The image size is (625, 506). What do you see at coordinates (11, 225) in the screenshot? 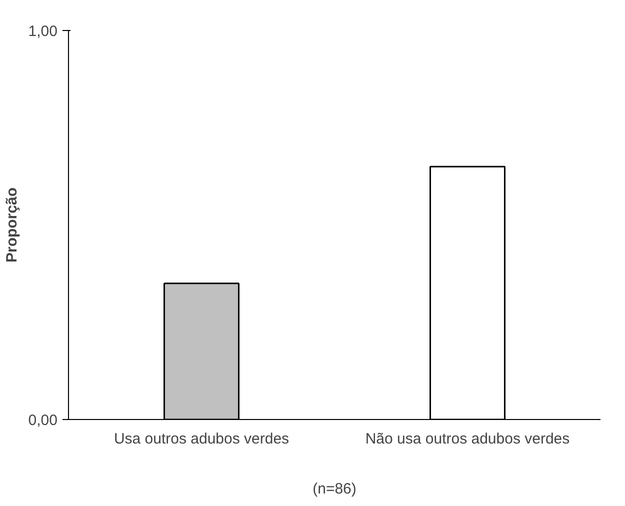
I see `y-axis-title: Proporção` at bounding box center [11, 225].